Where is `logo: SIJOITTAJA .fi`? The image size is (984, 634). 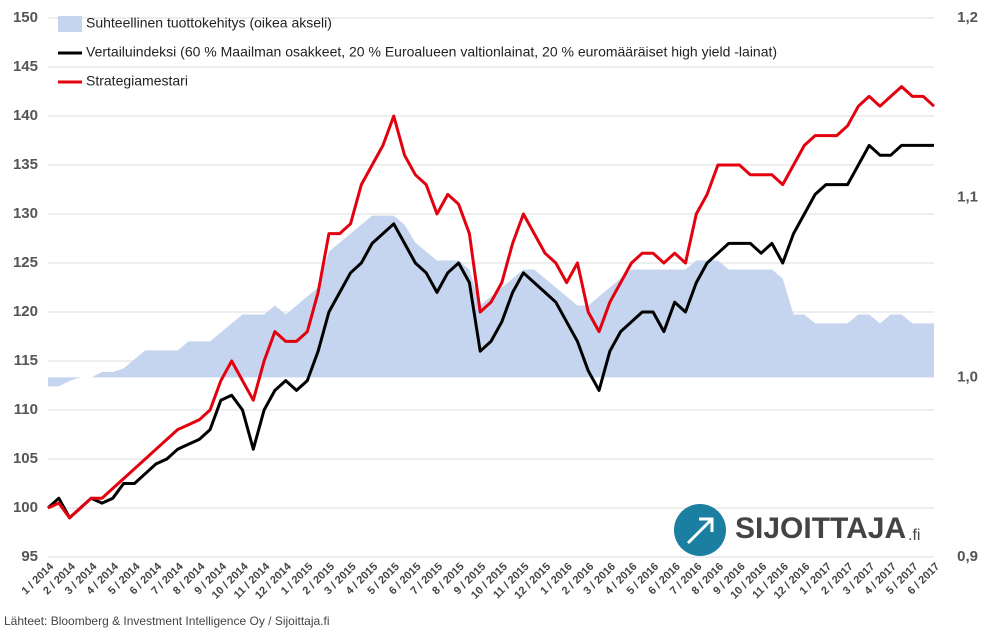 logo: SIJOITTAJA .fi is located at coordinates (797, 530).